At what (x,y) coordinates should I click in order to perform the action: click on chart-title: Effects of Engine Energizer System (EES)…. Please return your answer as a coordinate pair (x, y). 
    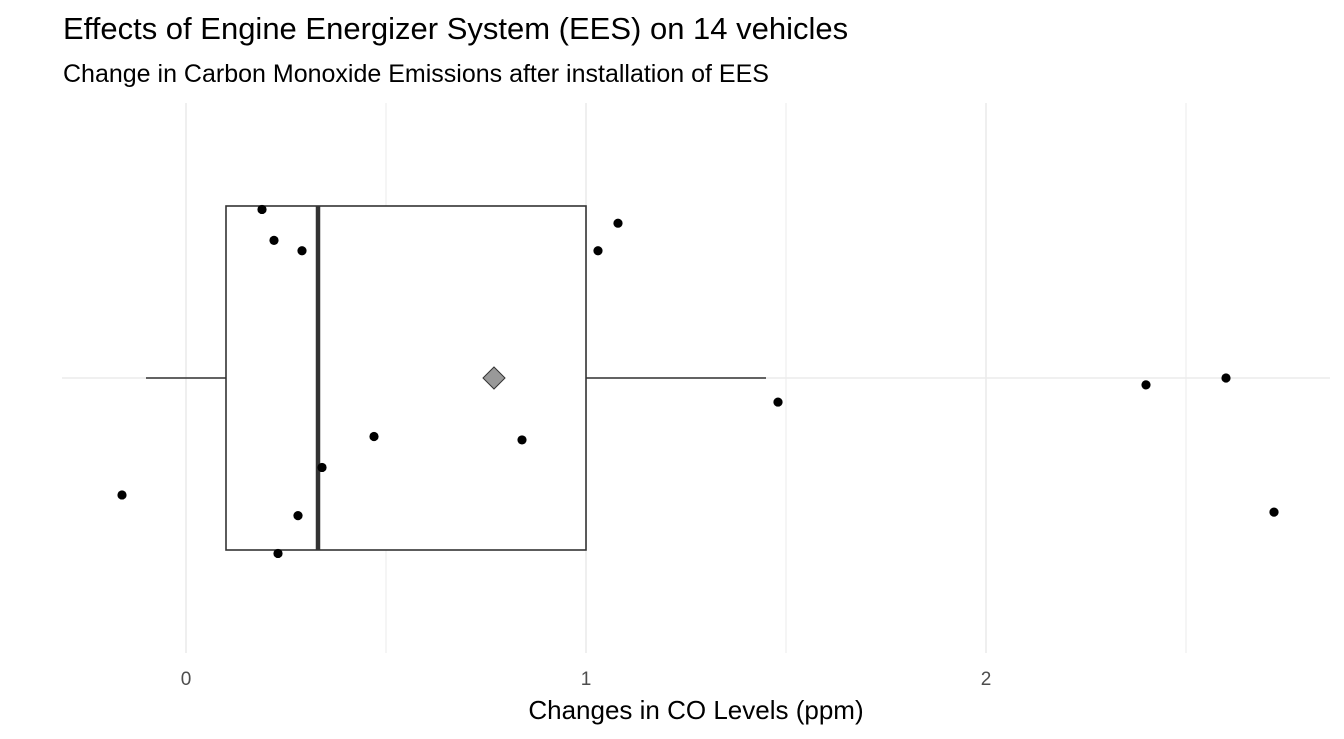
    Looking at the image, I should click on (456, 28).